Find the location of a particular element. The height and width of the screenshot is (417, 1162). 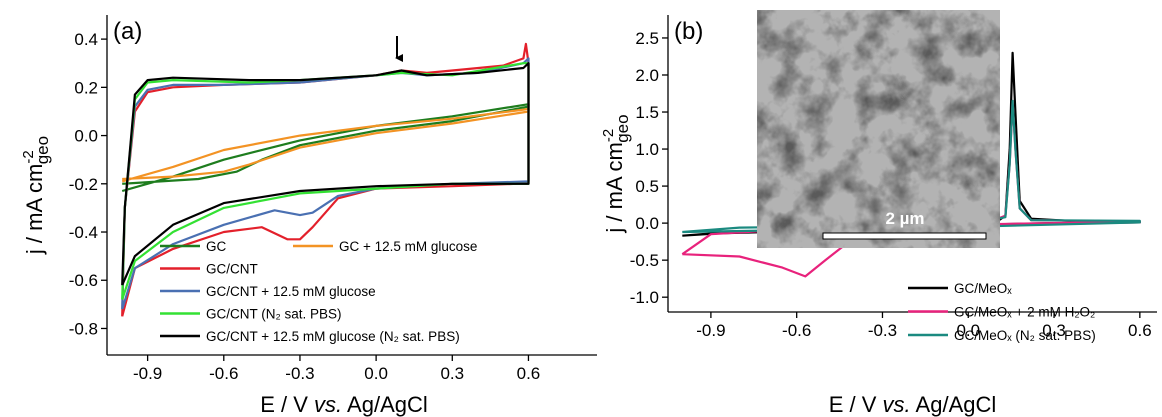

y-tick-label: -0.4 is located at coordinates (83, 232).